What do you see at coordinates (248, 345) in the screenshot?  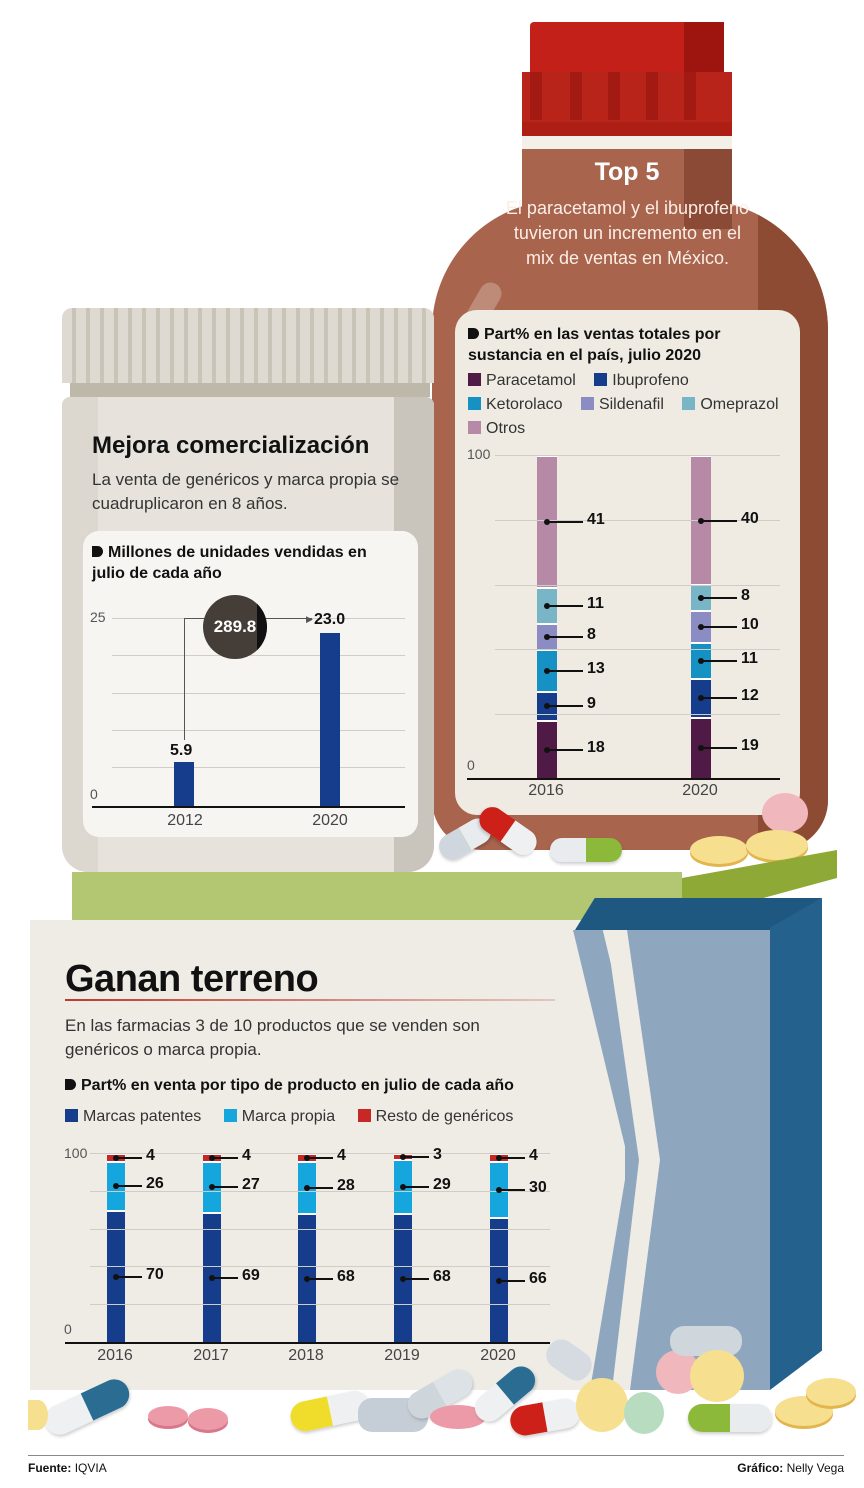 I see `white-jar-lid` at bounding box center [248, 345].